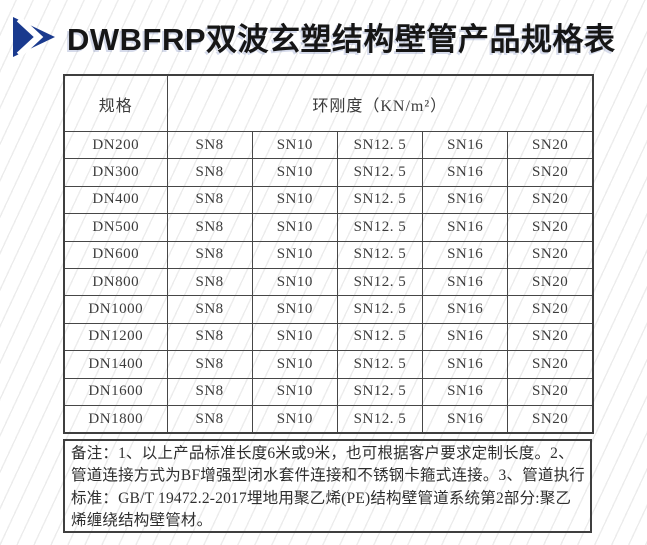  Describe the element at coordinates (341, 39) in the screenshot. I see `page-title: DWBFRP双波玄塑结构壁管产品规格表` at that location.